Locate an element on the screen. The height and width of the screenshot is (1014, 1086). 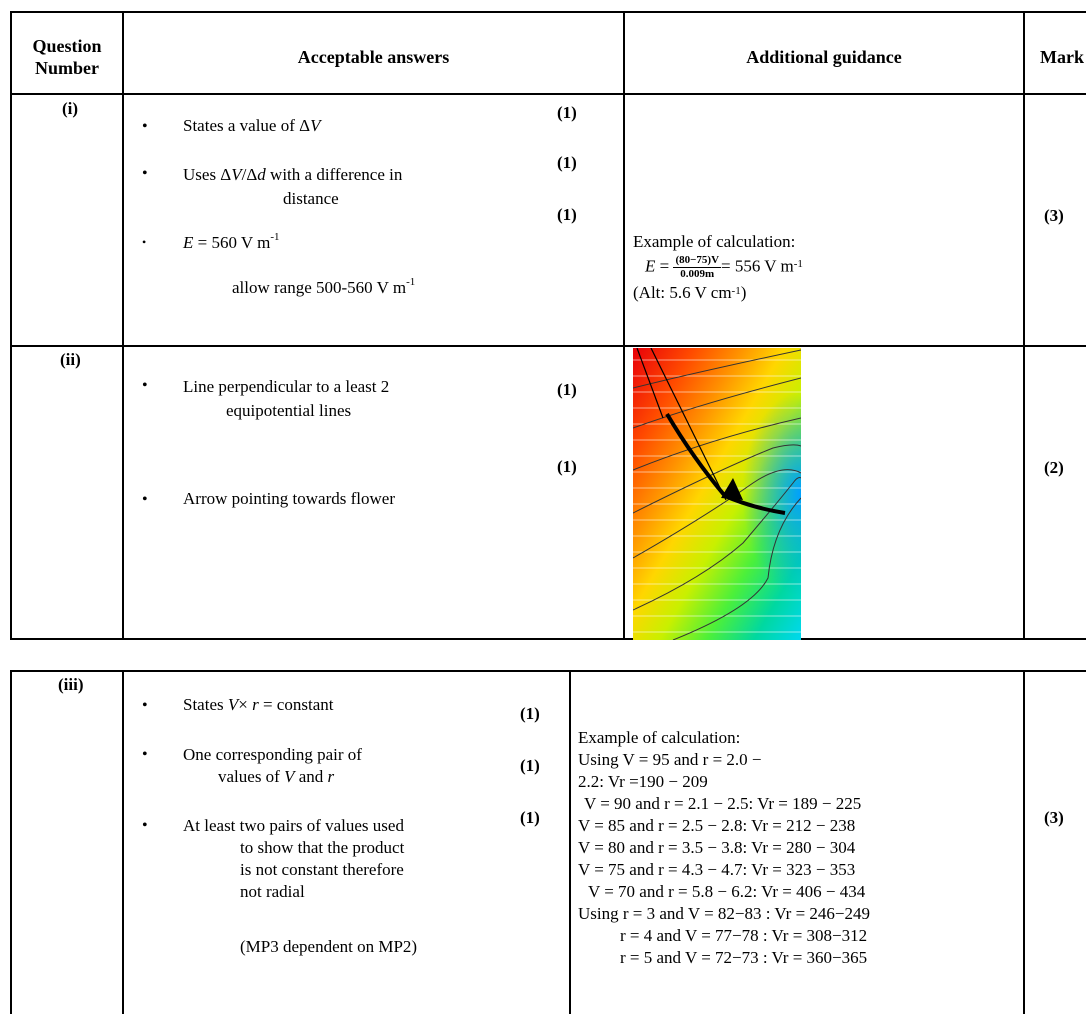
row-i-mark-1: (1) is located at coordinates (567, 112).